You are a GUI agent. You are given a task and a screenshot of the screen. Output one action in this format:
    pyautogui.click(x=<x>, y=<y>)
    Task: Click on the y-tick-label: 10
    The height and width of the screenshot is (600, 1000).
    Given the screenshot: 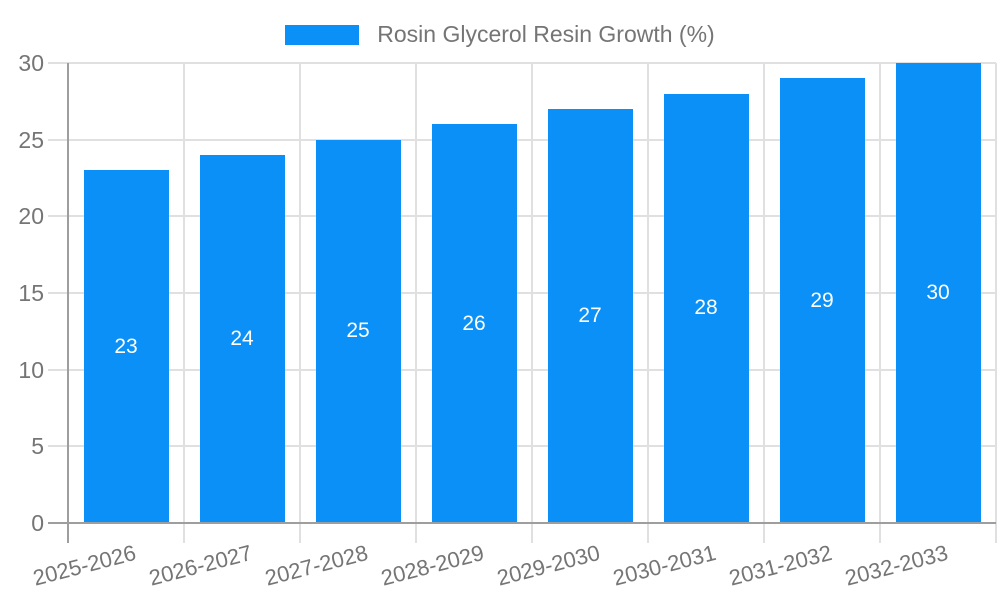 What is the action you would take?
    pyautogui.click(x=31, y=369)
    